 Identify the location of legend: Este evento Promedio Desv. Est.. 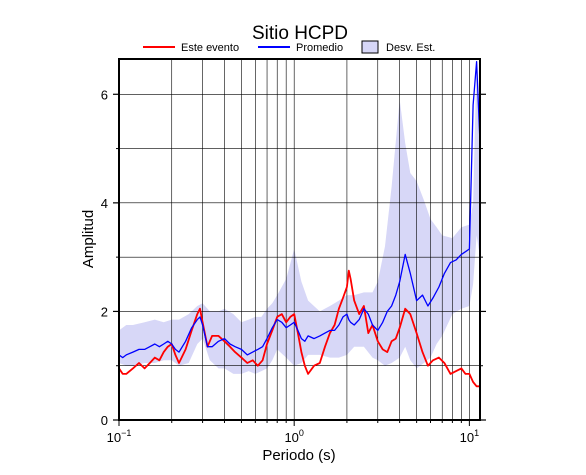
(289, 47).